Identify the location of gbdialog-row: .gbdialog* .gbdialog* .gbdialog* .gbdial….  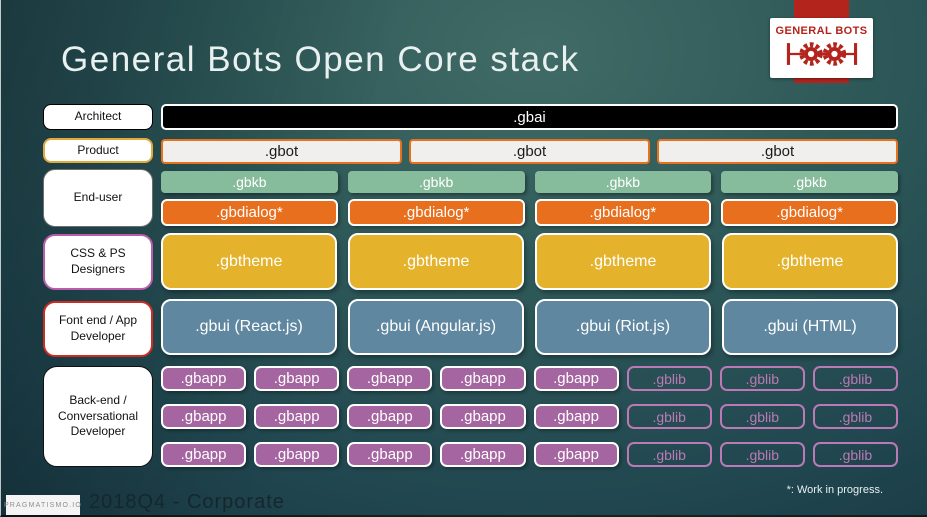
(529, 212).